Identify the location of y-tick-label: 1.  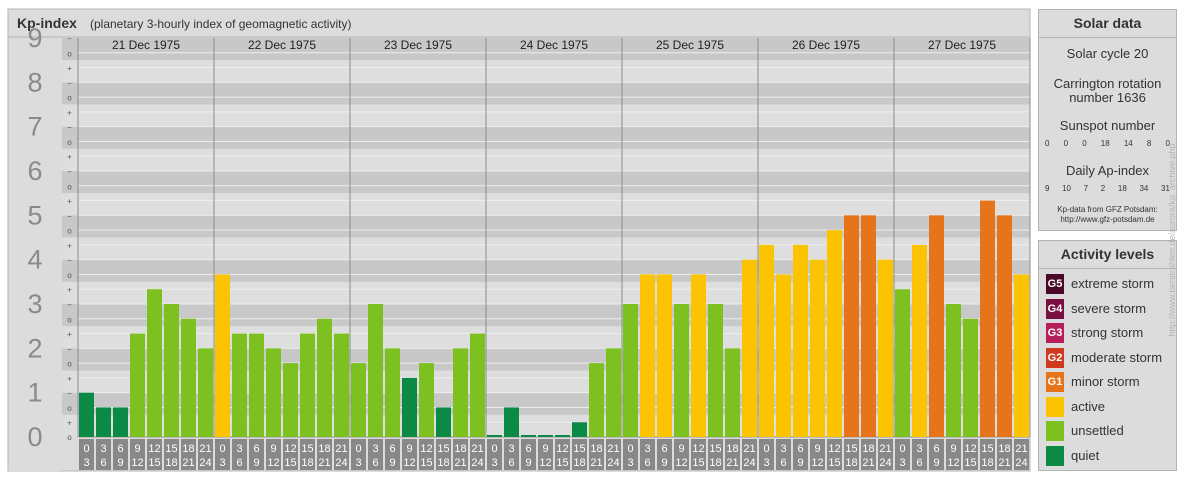
(34, 393).